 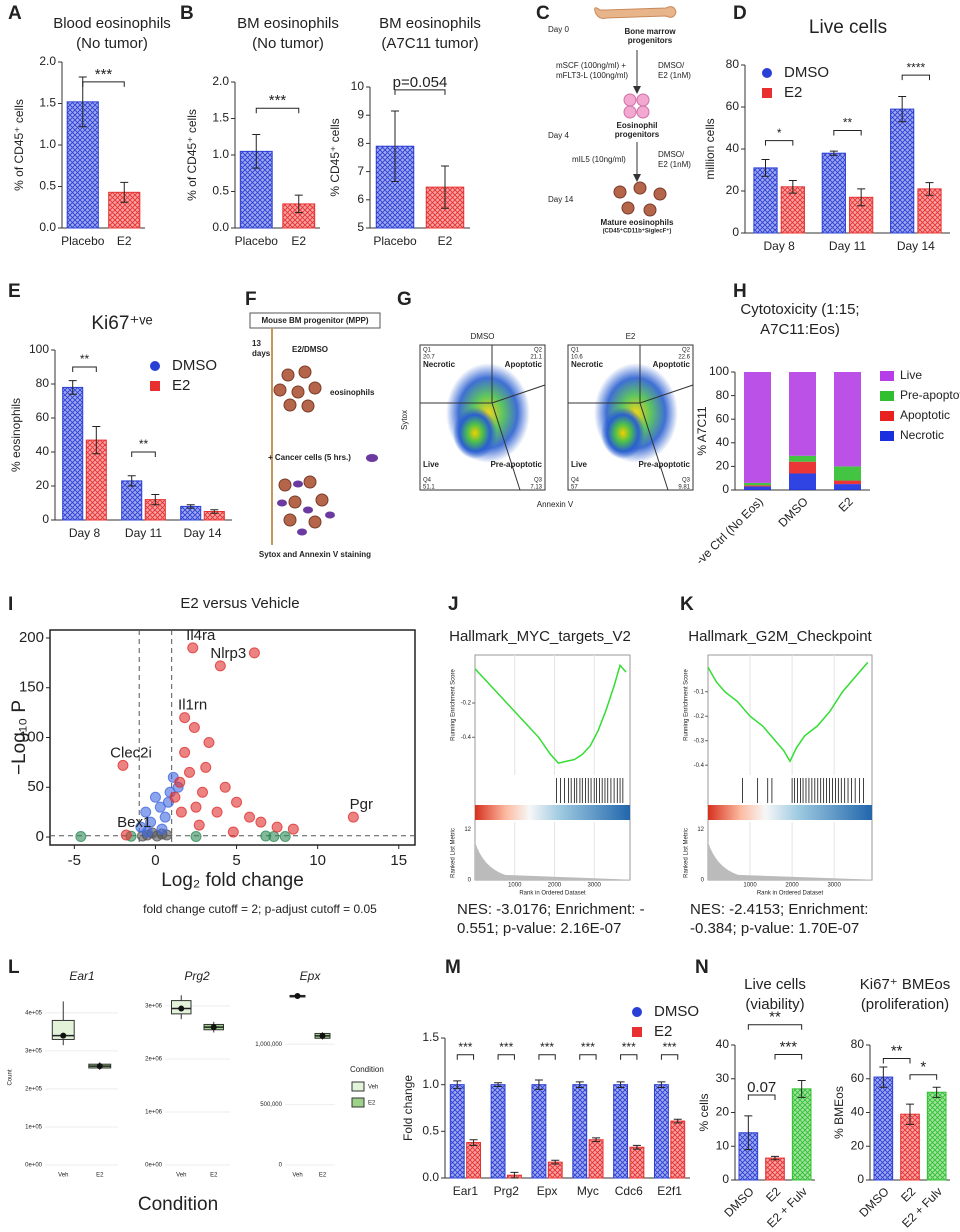 I want to click on y-tick-label: 0.5, so click(x=47, y=186).